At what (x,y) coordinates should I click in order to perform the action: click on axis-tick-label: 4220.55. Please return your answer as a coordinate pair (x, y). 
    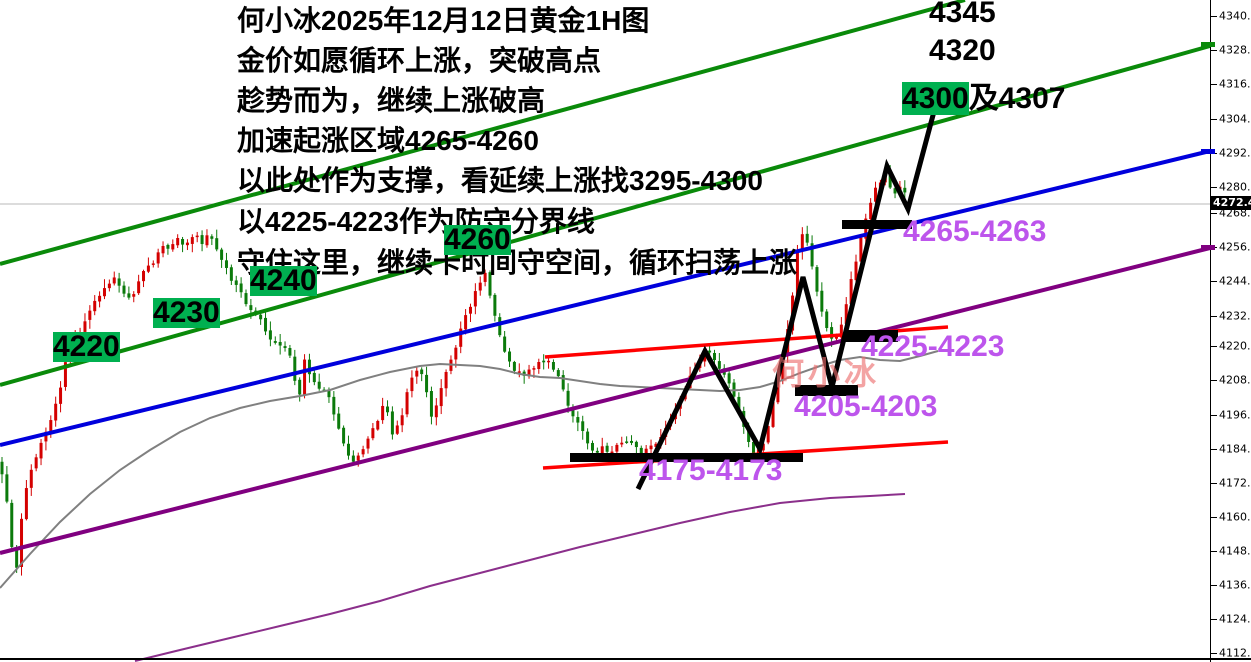
    Looking at the image, I should click on (1235, 346).